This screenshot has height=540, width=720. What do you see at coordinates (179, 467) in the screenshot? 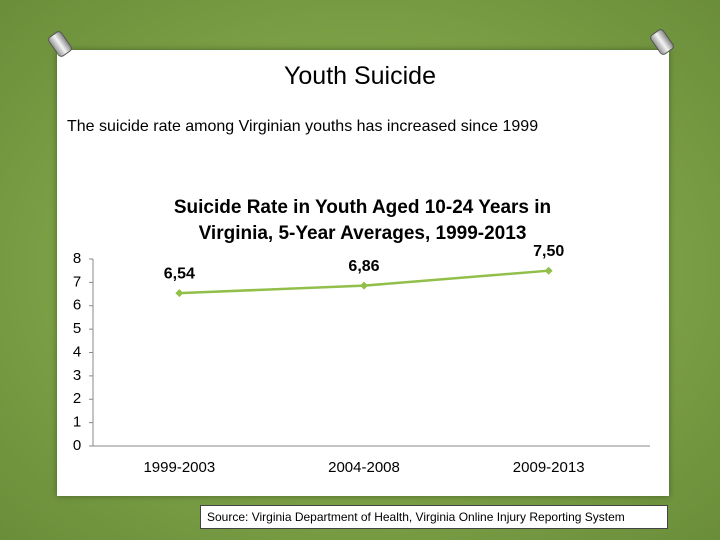
I see `x-tick-label: 1999-2003` at bounding box center [179, 467].